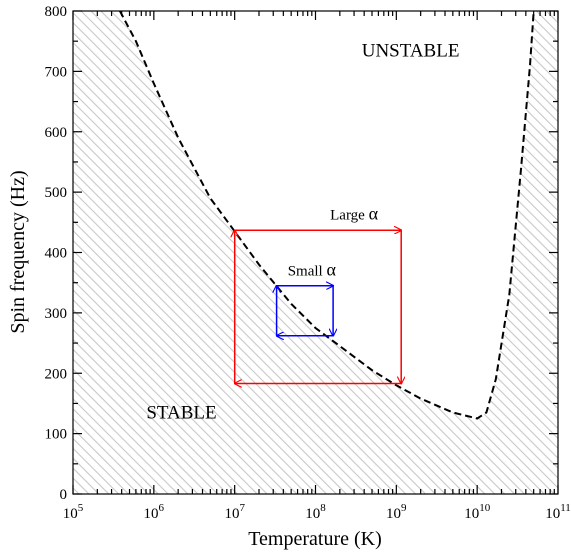  Describe the element at coordinates (396, 512) in the screenshot. I see `x-tick-label: 10⁹` at that location.